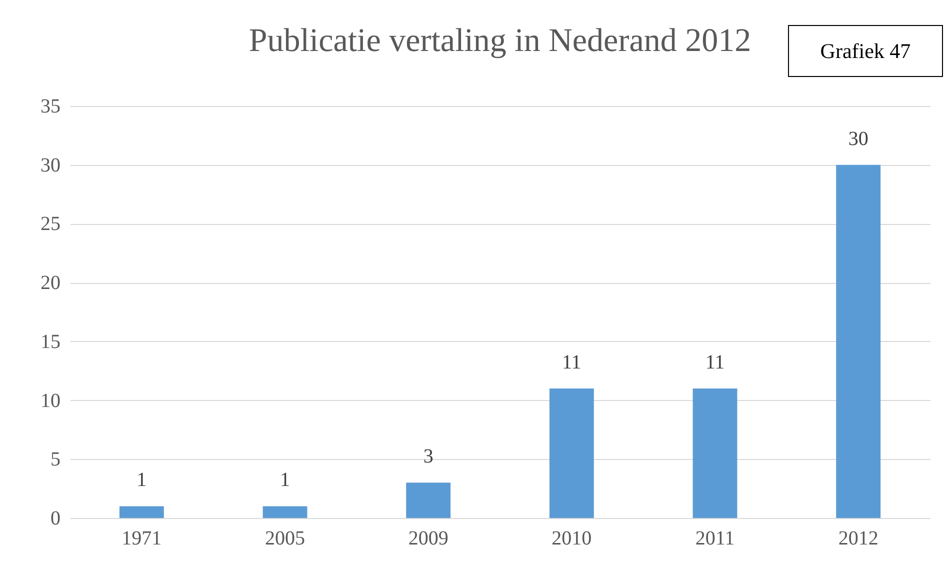 This screenshot has height=568, width=948. Describe the element at coordinates (50, 165) in the screenshot. I see `y-tick-label: 30` at that location.